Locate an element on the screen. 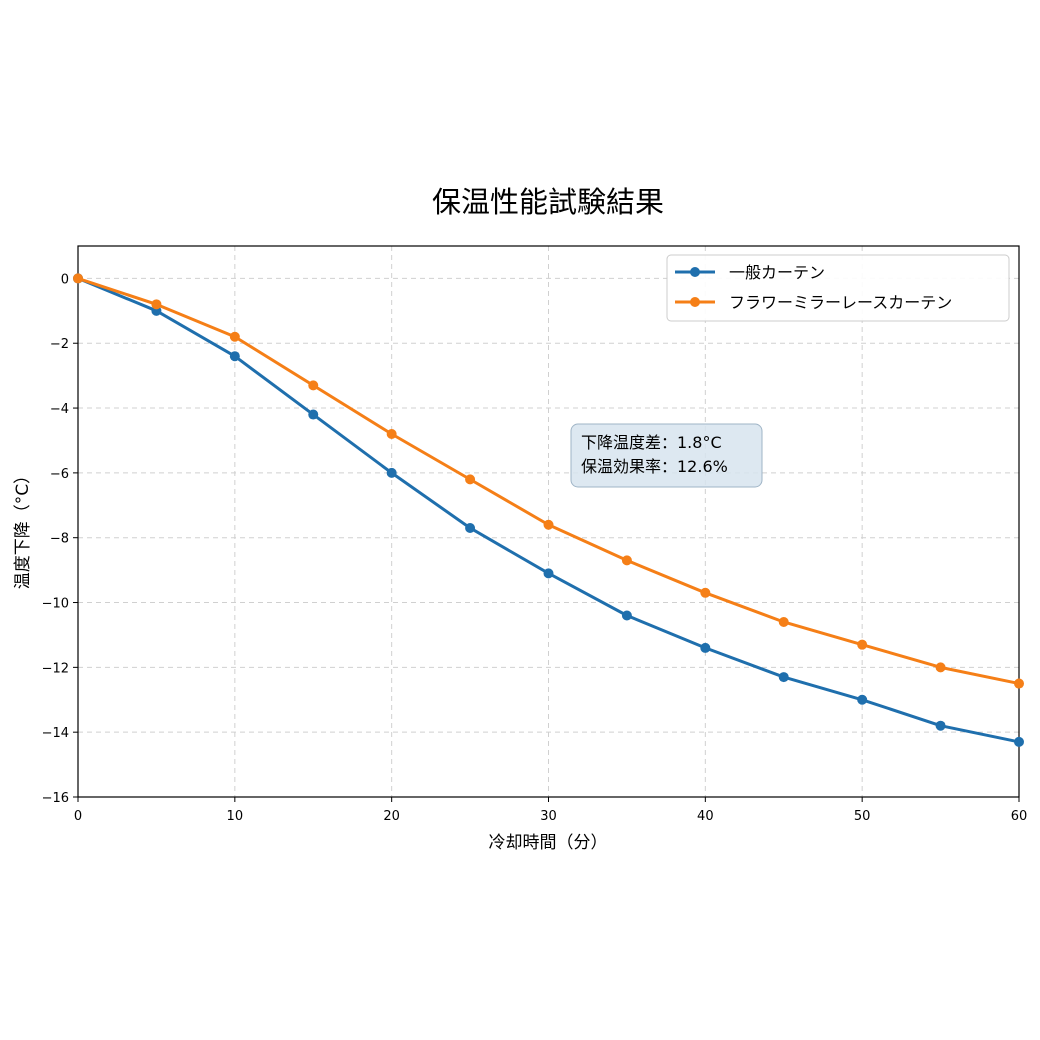 The width and height of the screenshot is (1040, 1040). y-tick-label: −2 is located at coordinates (59, 344).